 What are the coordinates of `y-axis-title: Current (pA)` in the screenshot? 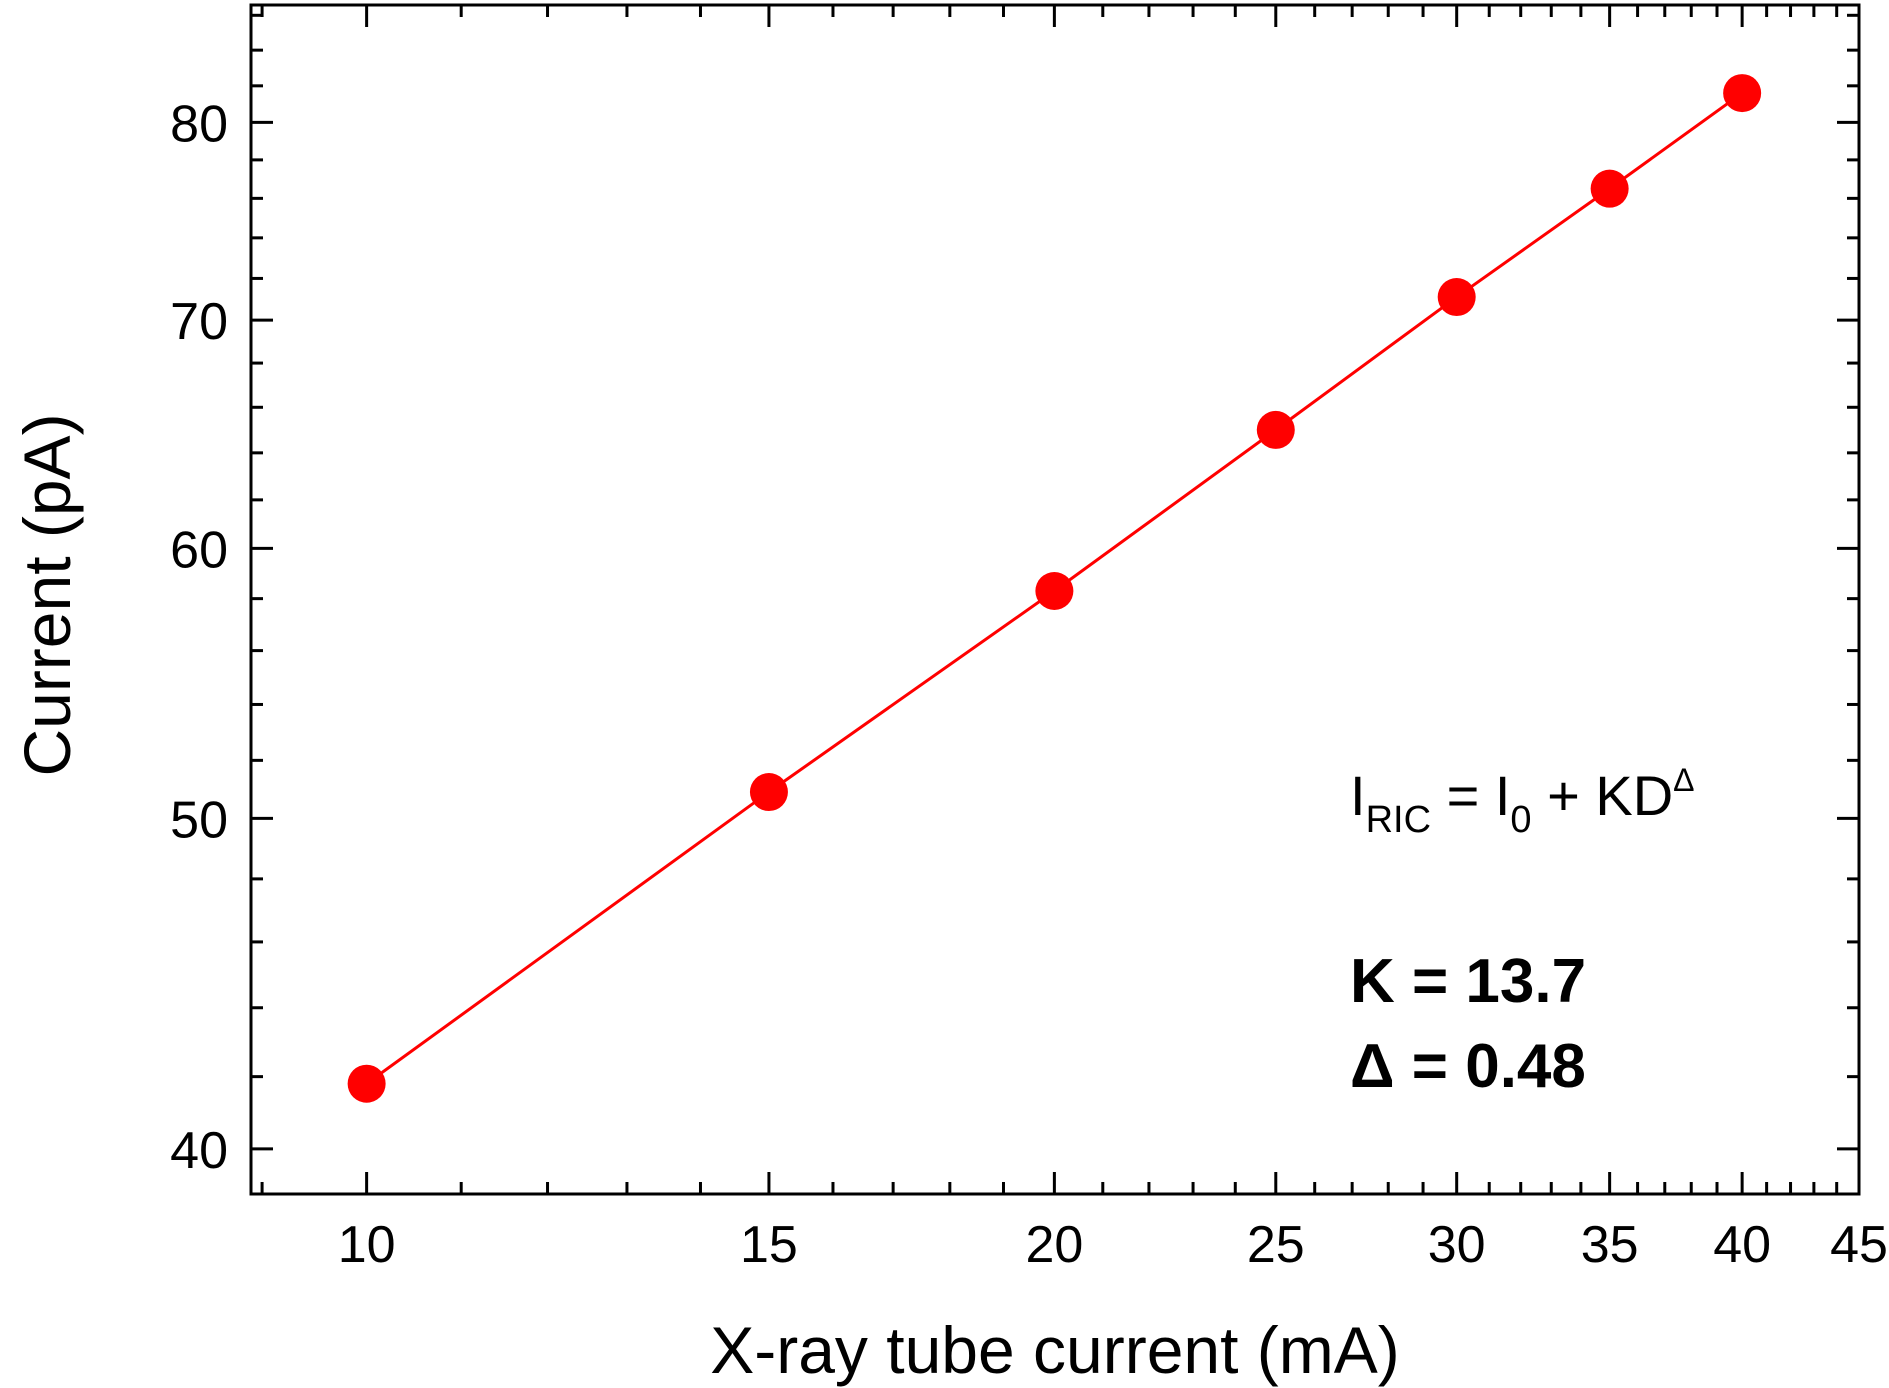 It's located at (47, 594).